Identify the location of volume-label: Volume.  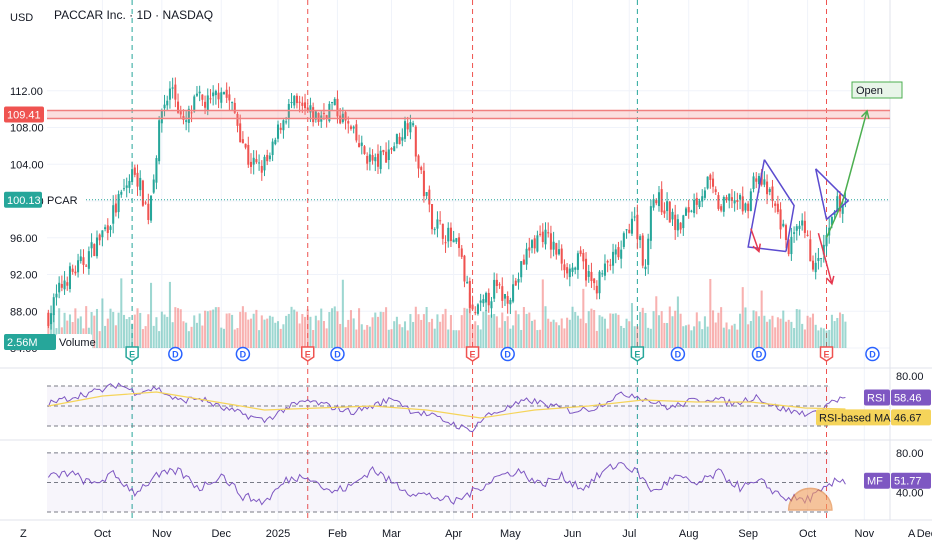
(77, 343).